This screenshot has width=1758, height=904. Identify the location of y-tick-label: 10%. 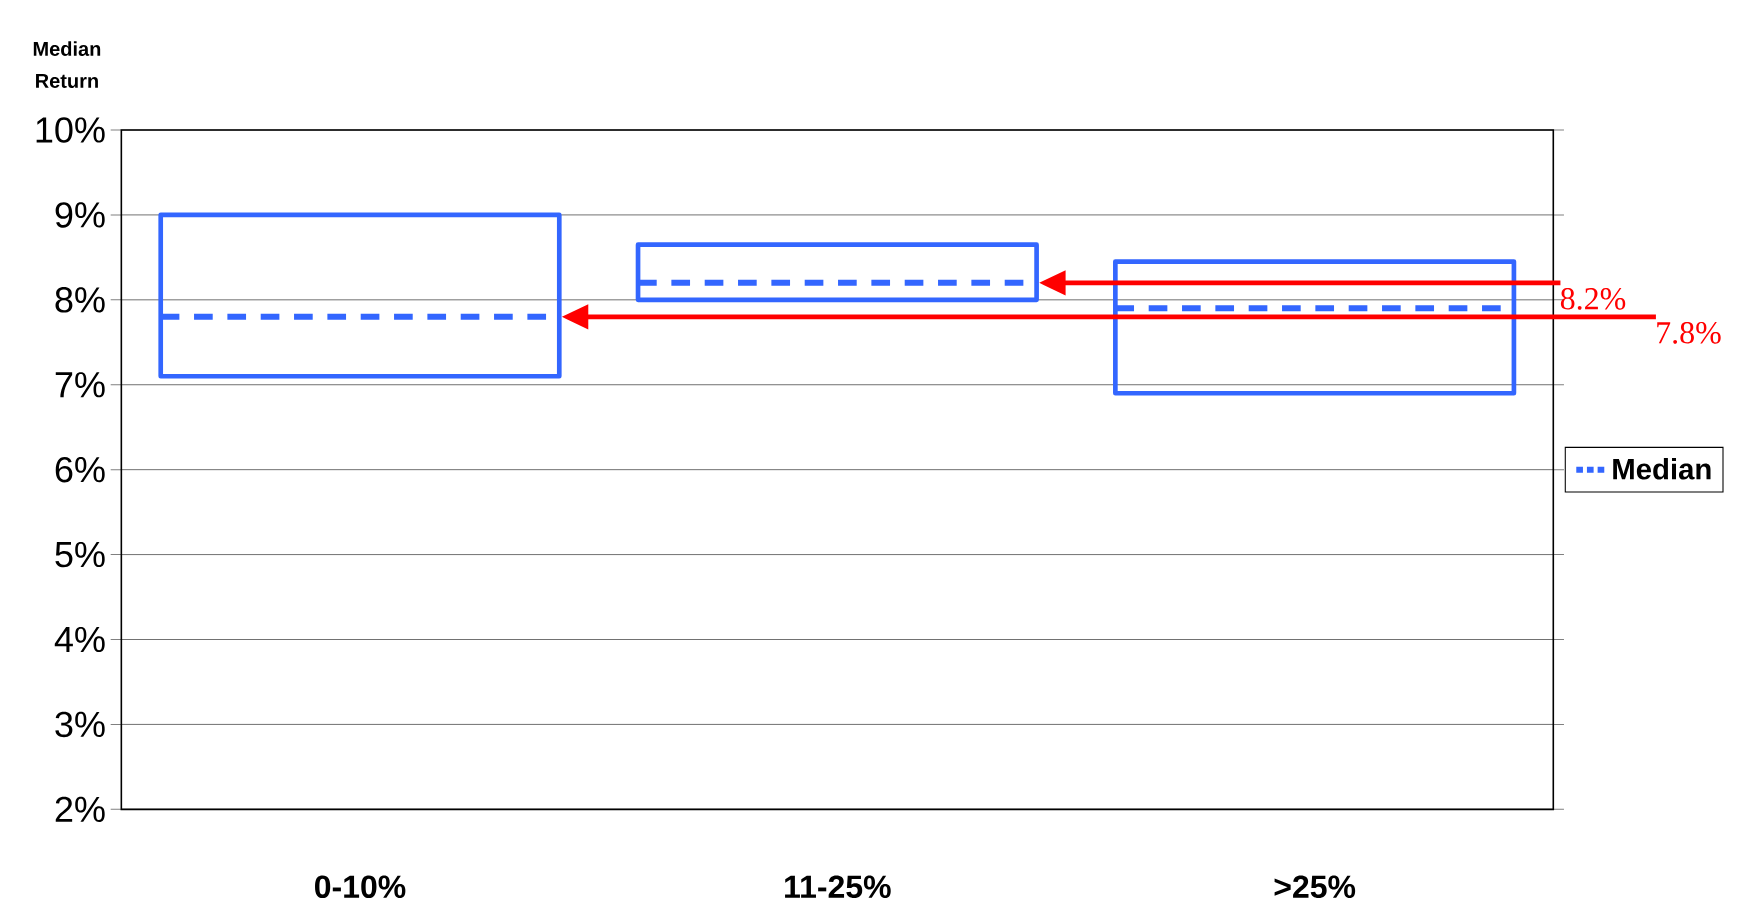
(70, 130).